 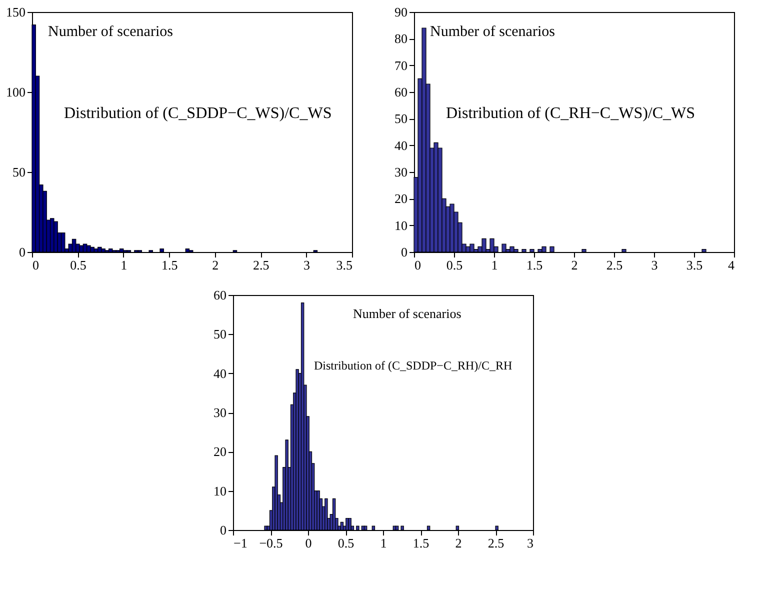 I want to click on y-tick-label: 150, so click(x=16, y=12).